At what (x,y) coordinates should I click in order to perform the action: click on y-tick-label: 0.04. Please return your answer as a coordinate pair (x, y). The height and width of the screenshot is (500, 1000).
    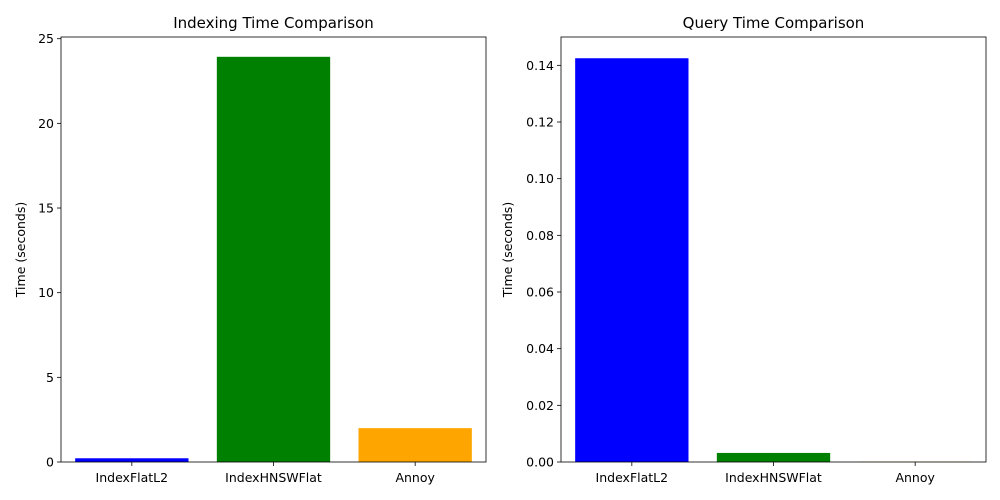
    Looking at the image, I should click on (540, 348).